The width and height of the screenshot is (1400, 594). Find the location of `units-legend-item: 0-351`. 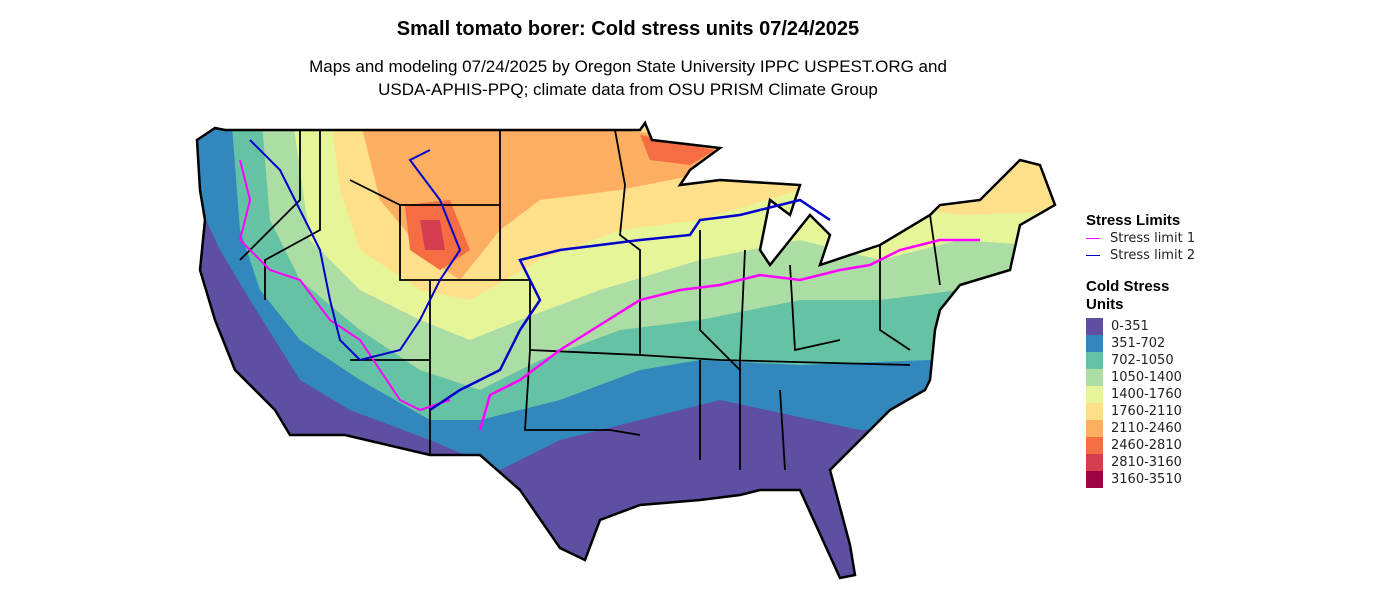

units-legend-item: 0-351 is located at coordinates (1146, 326).